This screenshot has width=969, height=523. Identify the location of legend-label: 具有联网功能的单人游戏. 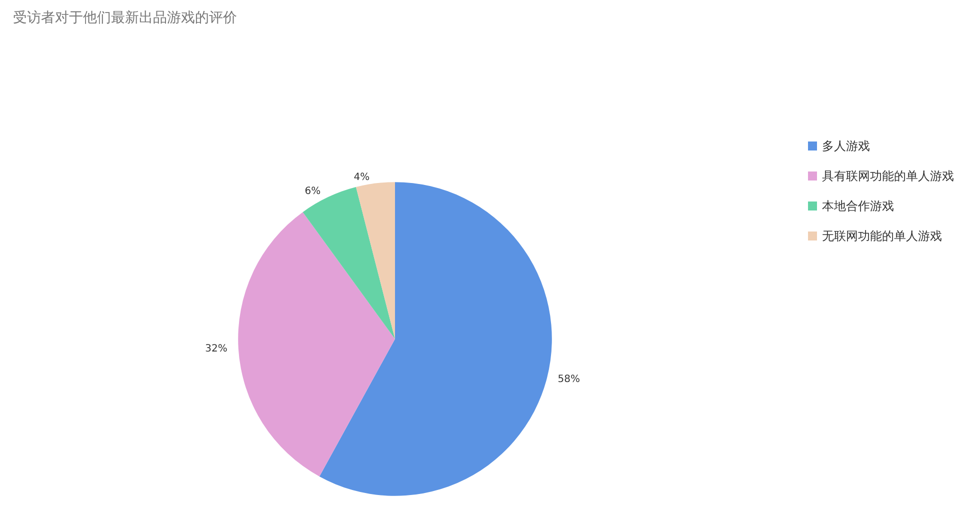
(888, 176).